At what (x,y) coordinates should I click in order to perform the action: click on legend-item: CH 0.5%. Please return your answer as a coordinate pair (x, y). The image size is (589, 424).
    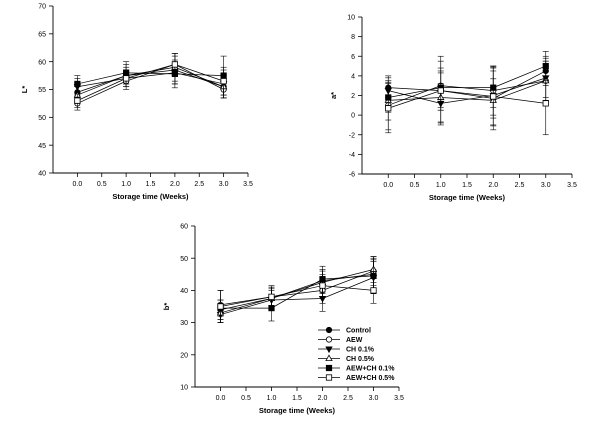
    Looking at the image, I should click on (346, 358).